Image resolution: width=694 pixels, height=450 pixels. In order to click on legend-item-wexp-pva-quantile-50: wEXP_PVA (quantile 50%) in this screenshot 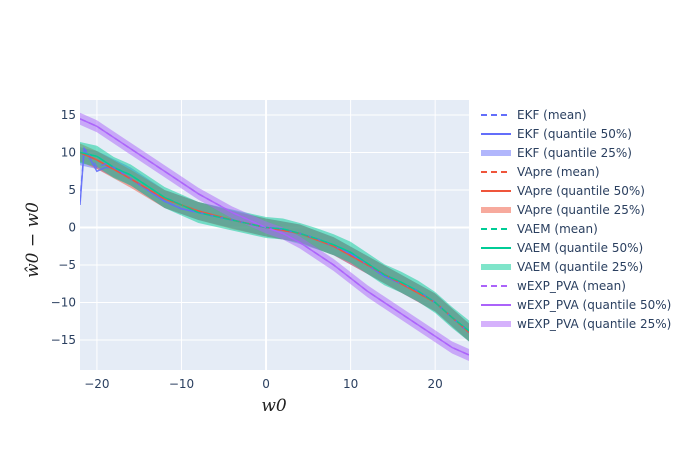, I will do `click(576, 305)`.